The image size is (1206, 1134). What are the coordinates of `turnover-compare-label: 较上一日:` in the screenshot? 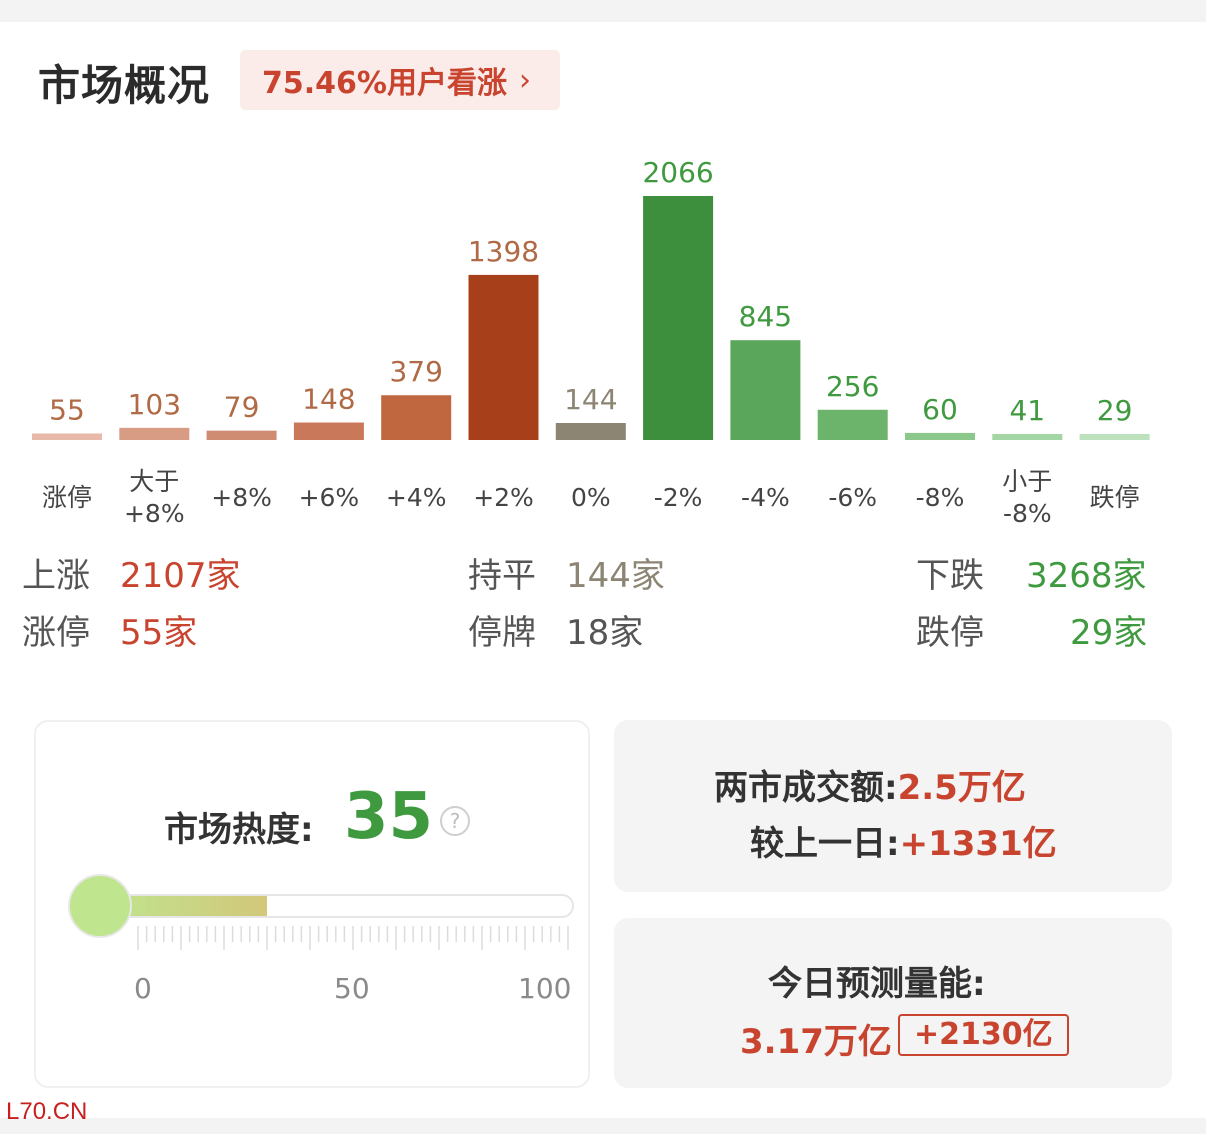 It's located at (825, 844).